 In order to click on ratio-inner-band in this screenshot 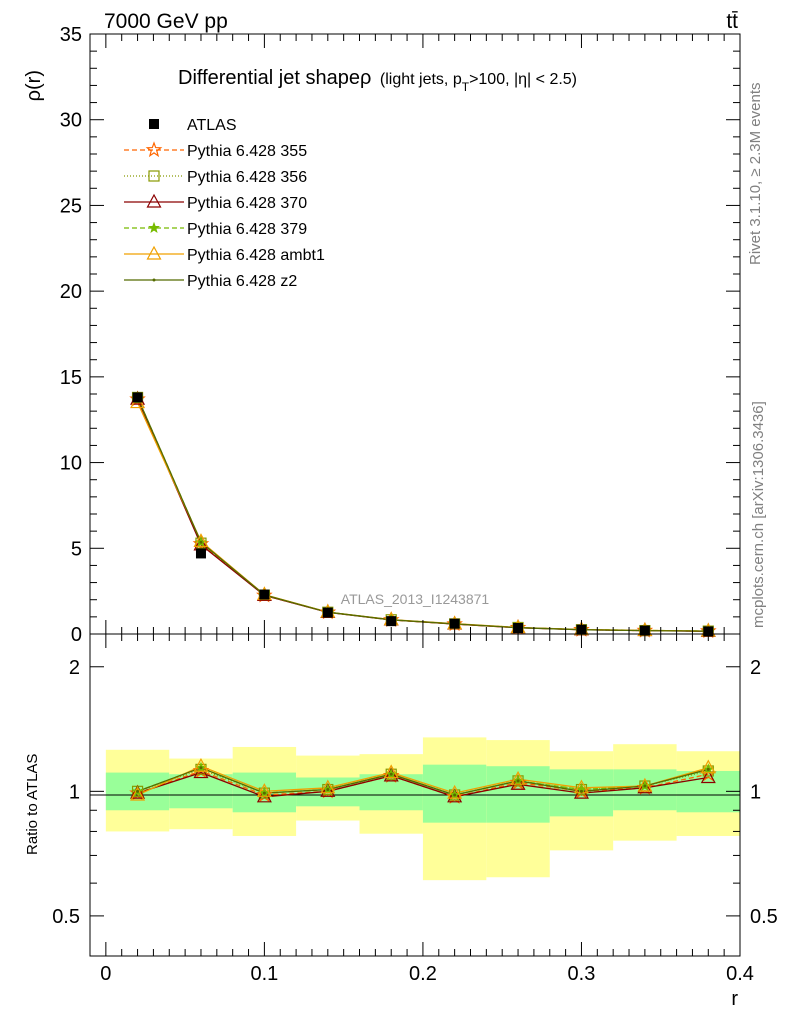, I will do `click(391, 792)`.